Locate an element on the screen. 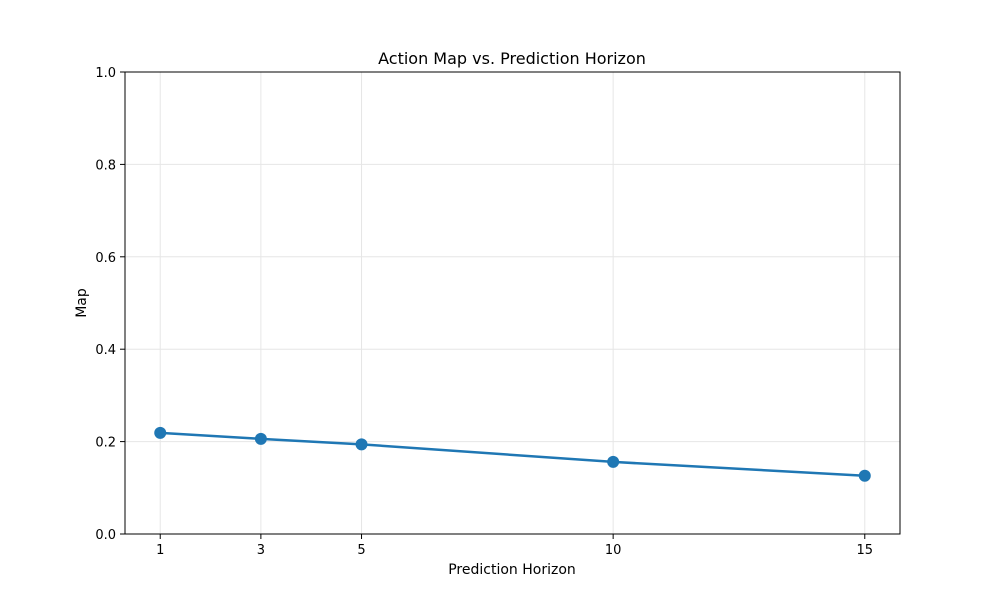 The width and height of the screenshot is (1000, 600). y-axis-label: Map is located at coordinates (82, 303).